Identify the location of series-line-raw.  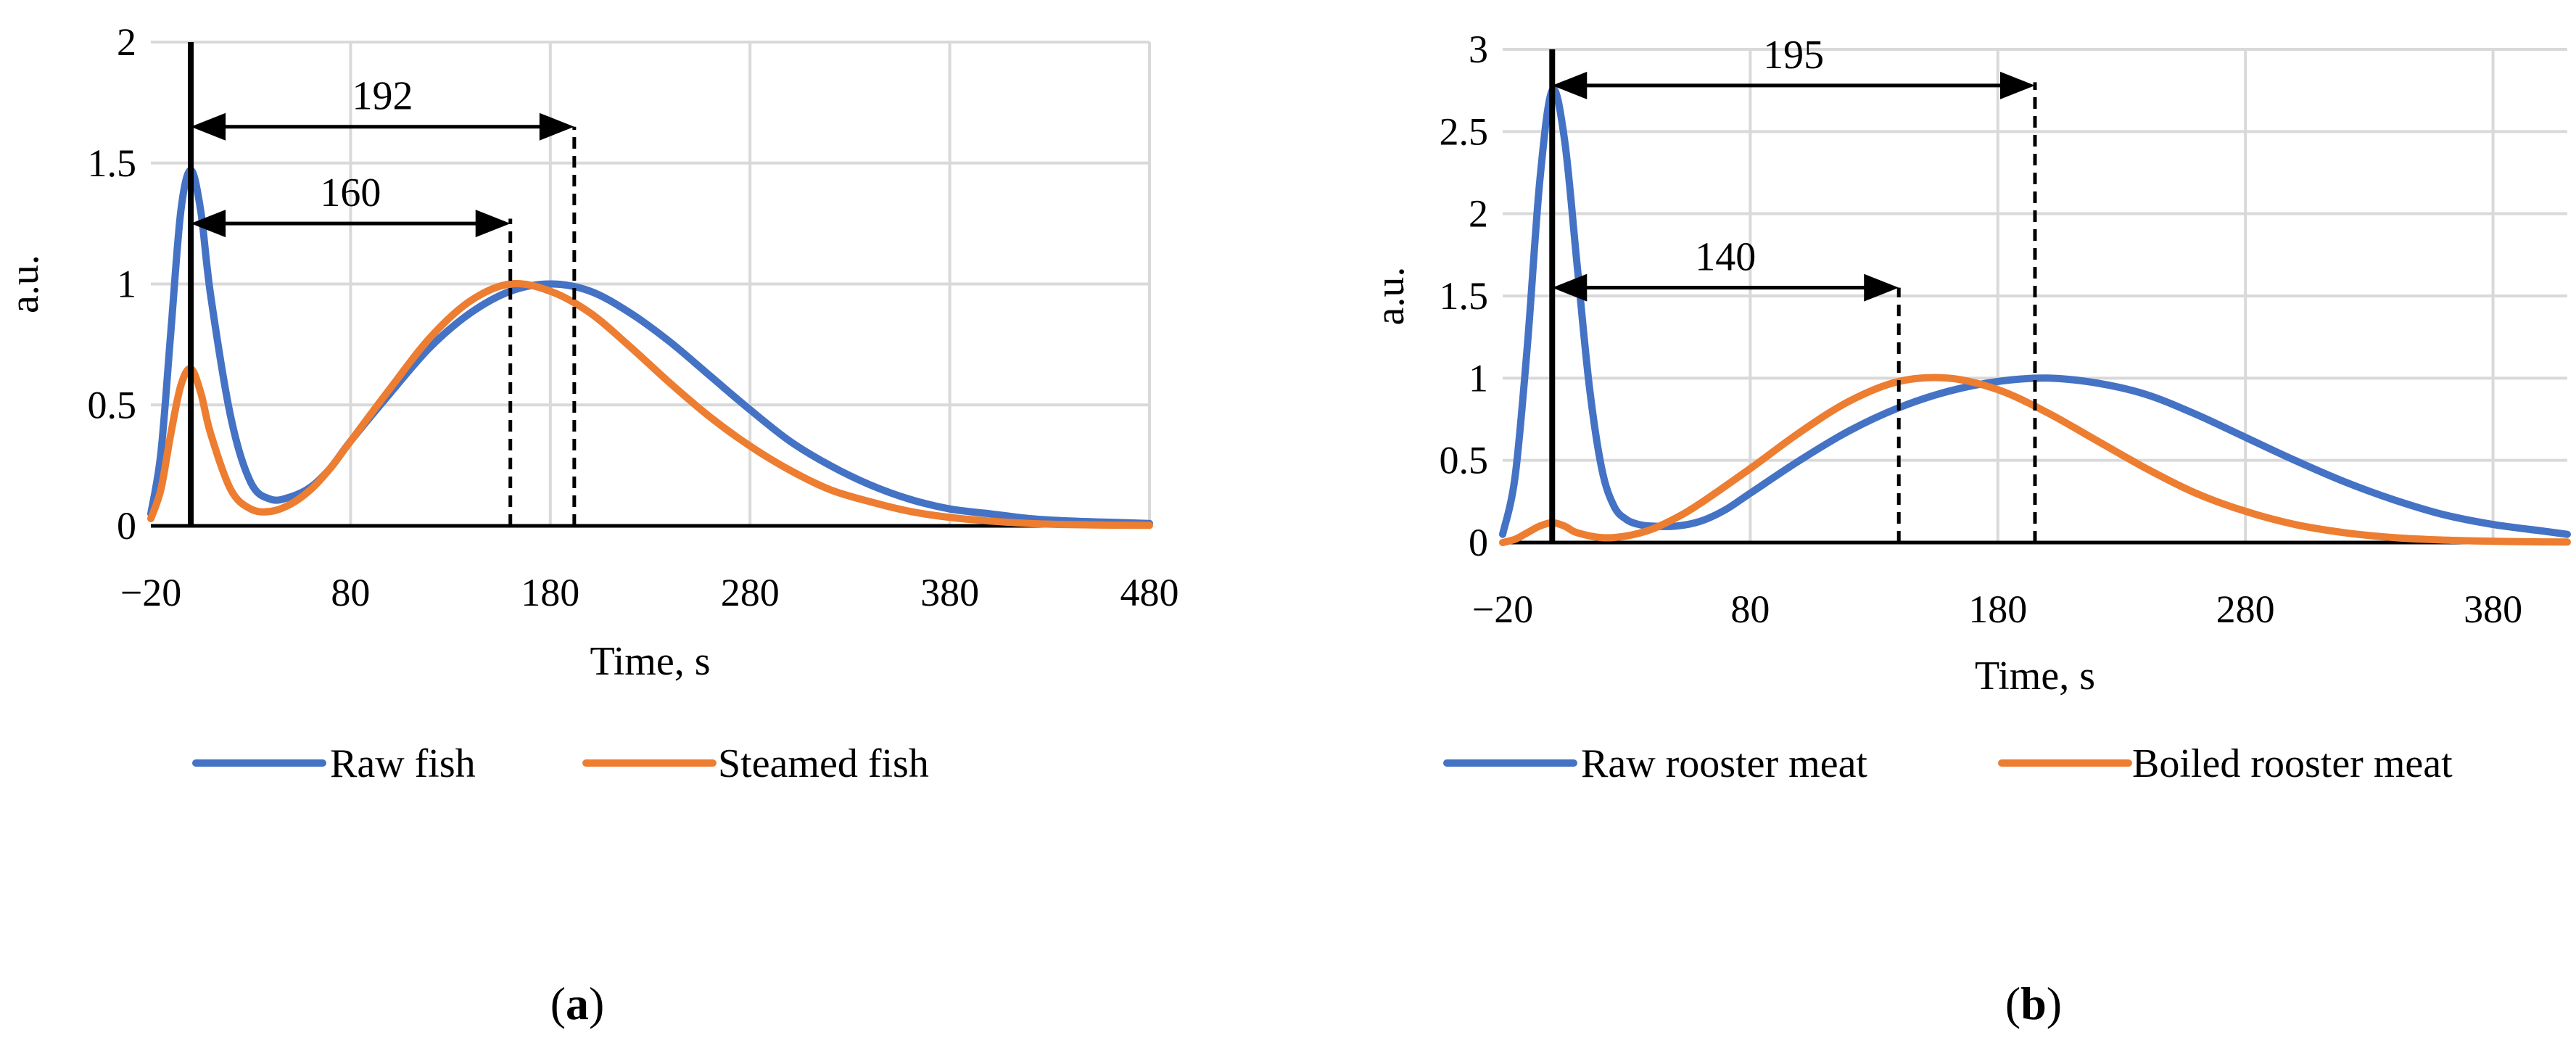
(650, 346).